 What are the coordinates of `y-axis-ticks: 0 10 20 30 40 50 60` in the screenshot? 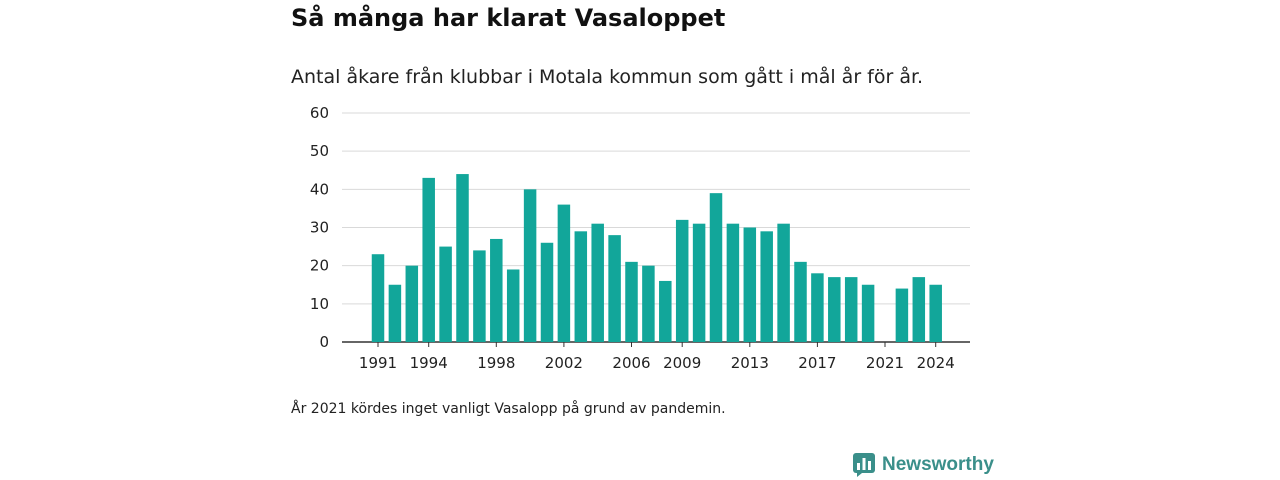 It's located at (319, 227).